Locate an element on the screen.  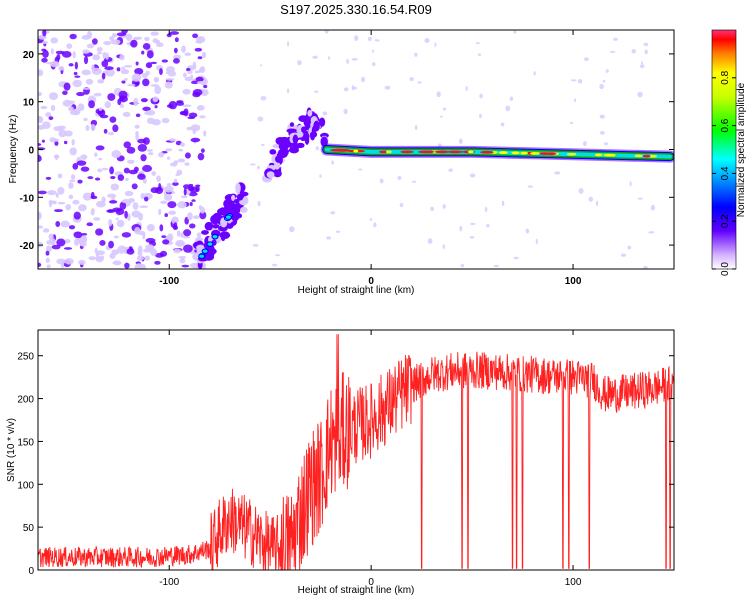
spectrogram-x-tick-label: 0 is located at coordinates (371, 281).